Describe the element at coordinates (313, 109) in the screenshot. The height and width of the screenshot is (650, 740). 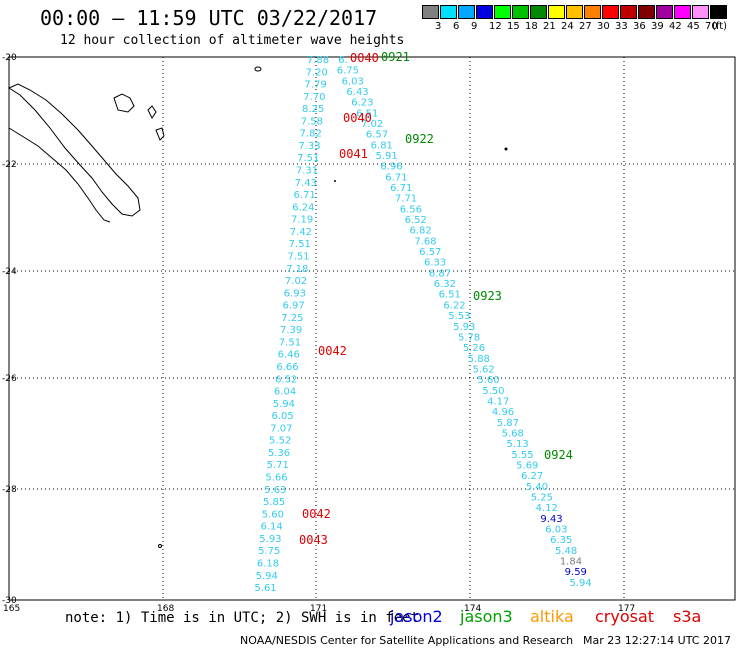
I see `swh-value: 8.25` at that location.